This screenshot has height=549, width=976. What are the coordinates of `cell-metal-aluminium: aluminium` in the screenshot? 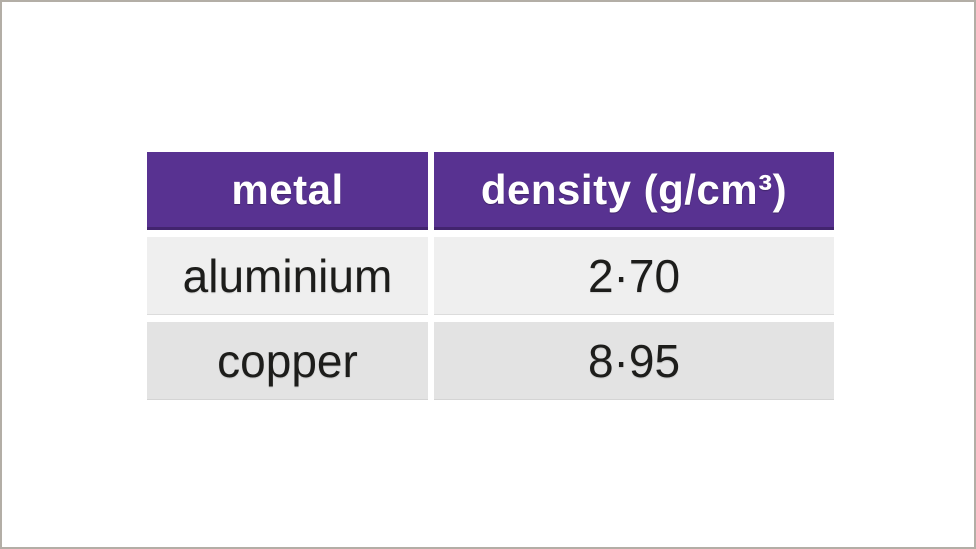 It's located at (287, 276).